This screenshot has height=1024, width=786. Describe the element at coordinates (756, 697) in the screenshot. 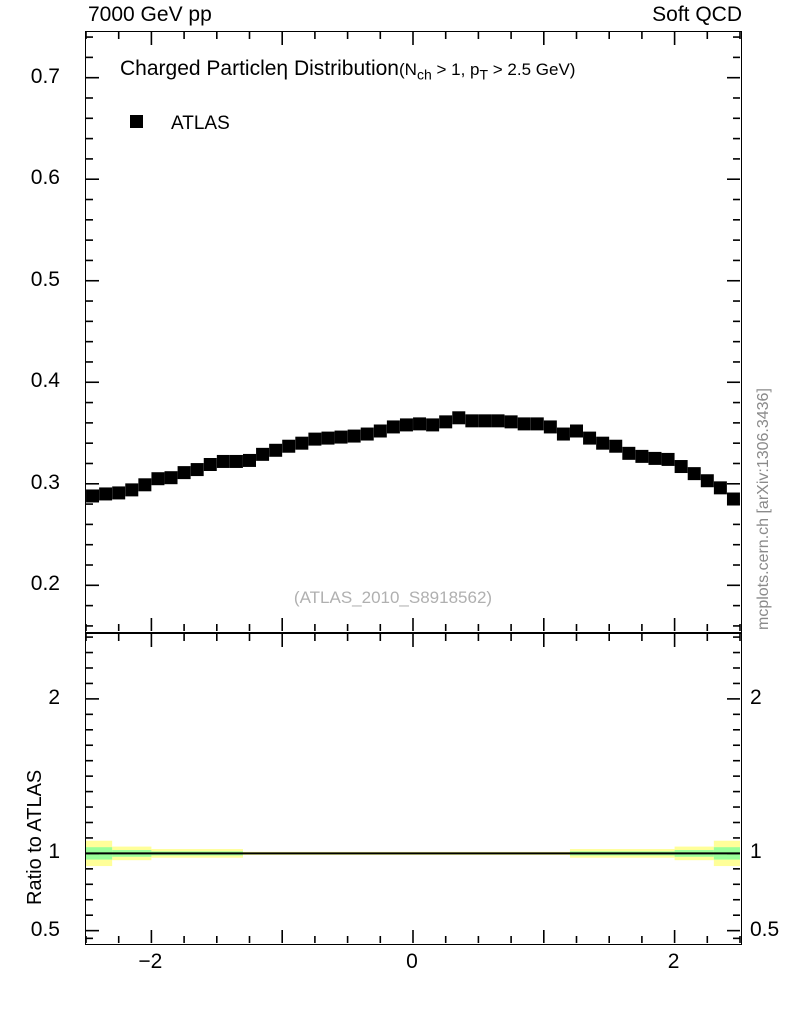

I see `y-tick-label-ratio-right-2: 2` at that location.